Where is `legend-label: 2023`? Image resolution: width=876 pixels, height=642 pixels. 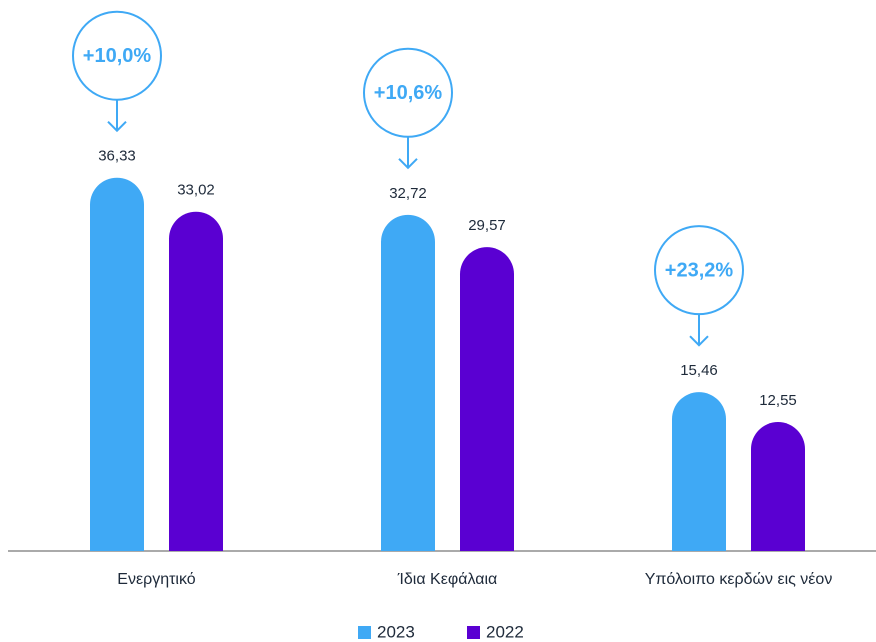 legend-label: 2023 is located at coordinates (396, 631).